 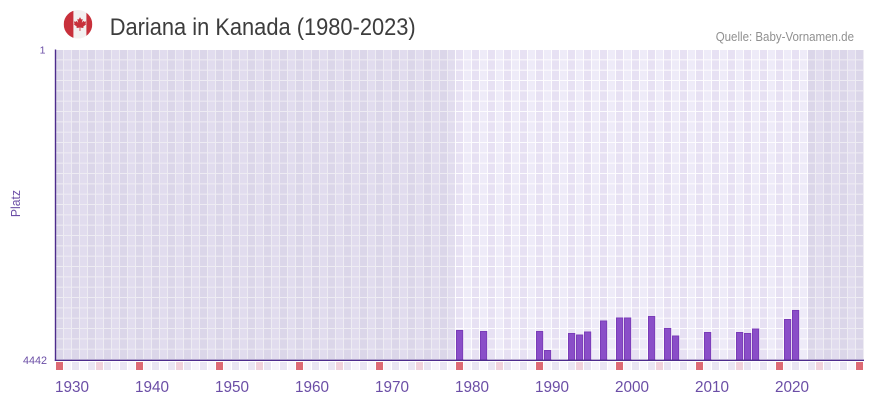 What do you see at coordinates (15, 203) in the screenshot?
I see `svg-text: Platz` at bounding box center [15, 203].